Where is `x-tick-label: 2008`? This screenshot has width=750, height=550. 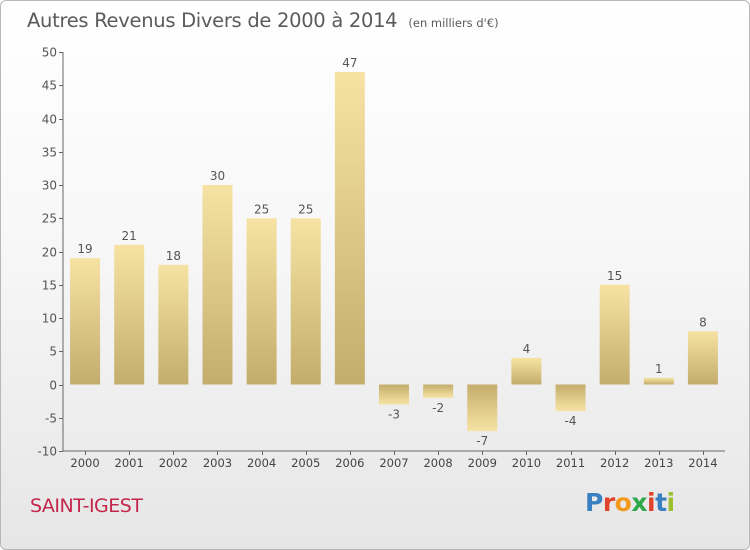 x-tick-label: 2008 is located at coordinates (437, 463).